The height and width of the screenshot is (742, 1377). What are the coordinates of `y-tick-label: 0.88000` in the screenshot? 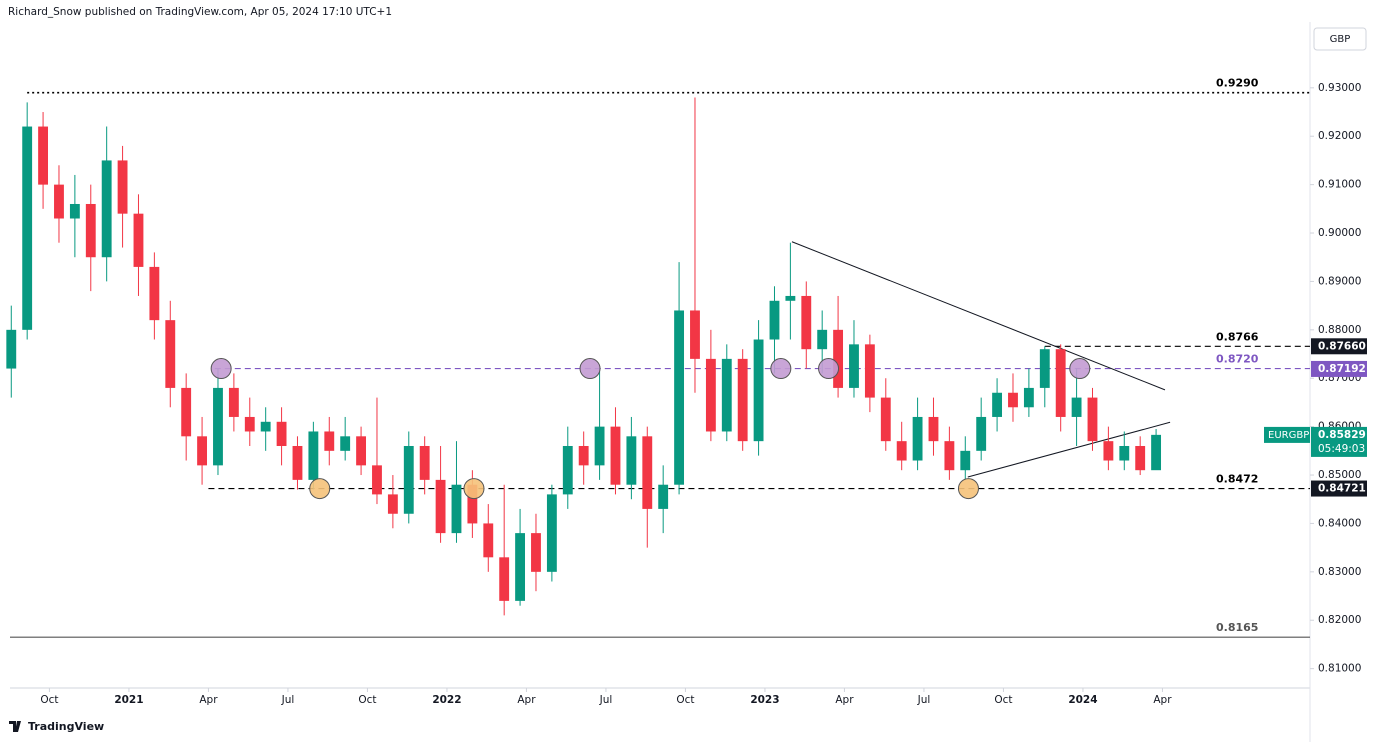 It's located at (1339, 330).